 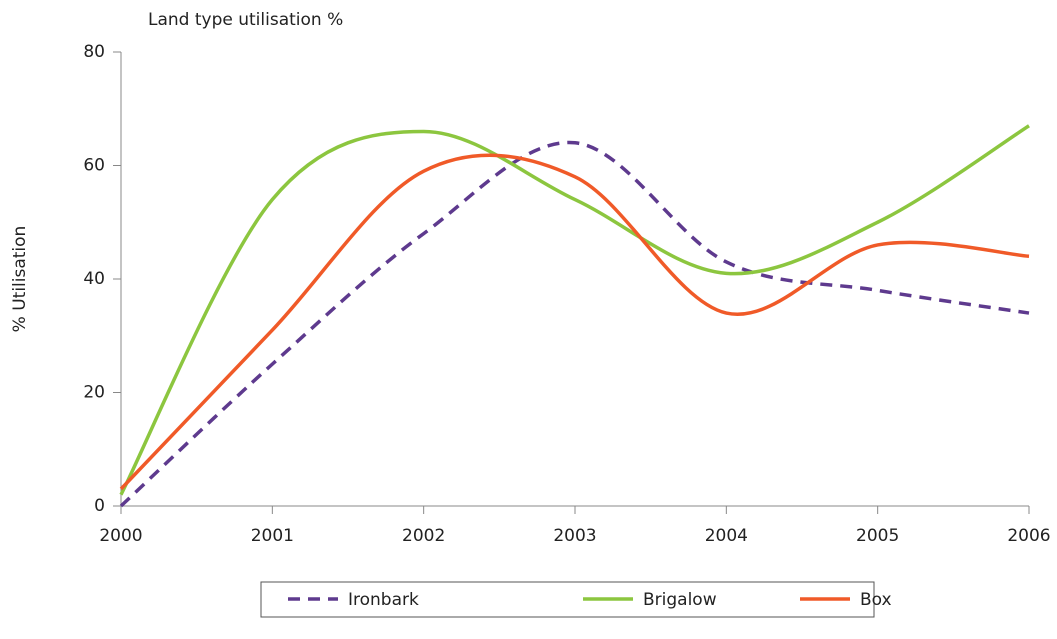 I want to click on x-tick-label: 2001, so click(x=272, y=536).